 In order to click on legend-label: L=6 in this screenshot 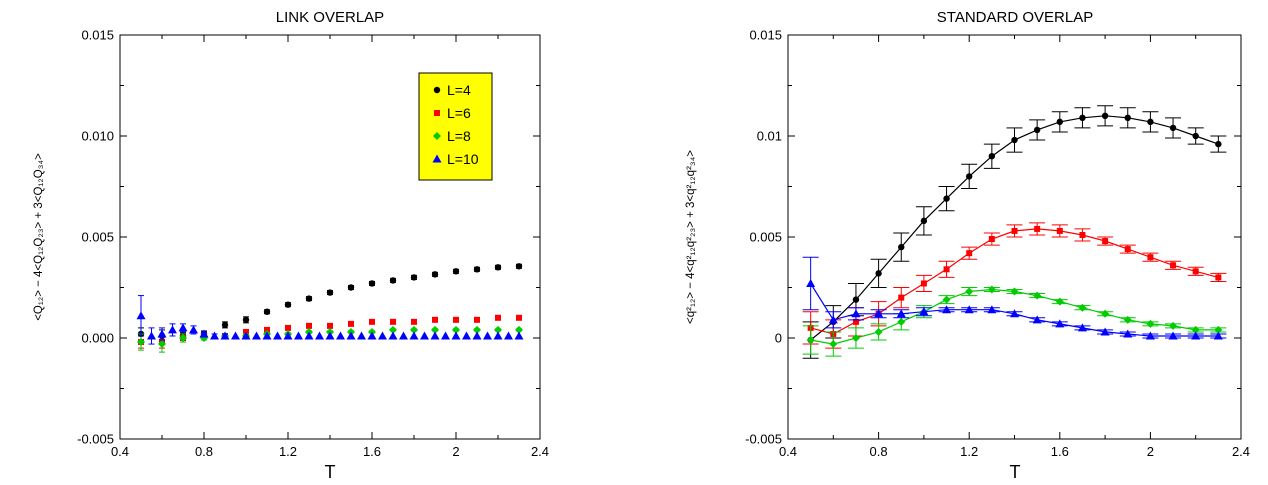, I will do `click(459, 113)`.